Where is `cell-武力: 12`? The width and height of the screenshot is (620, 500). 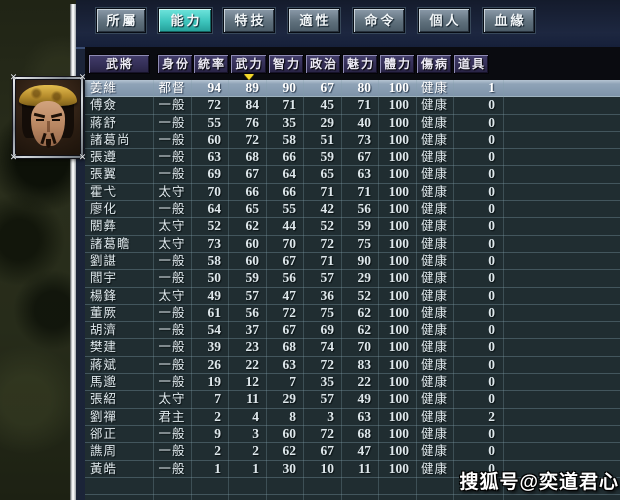 cell-武力: 12 is located at coordinates (252, 382).